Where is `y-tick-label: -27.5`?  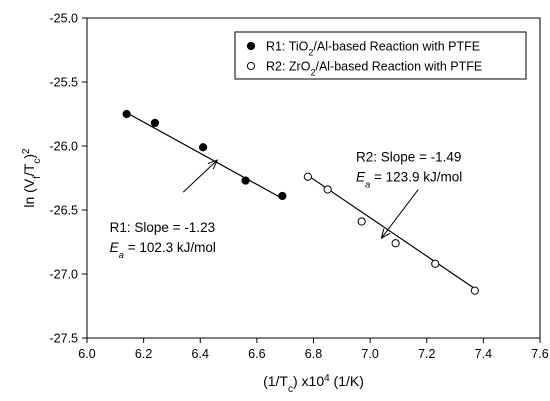
y-tick-label: -27.5 is located at coordinates (64, 339).